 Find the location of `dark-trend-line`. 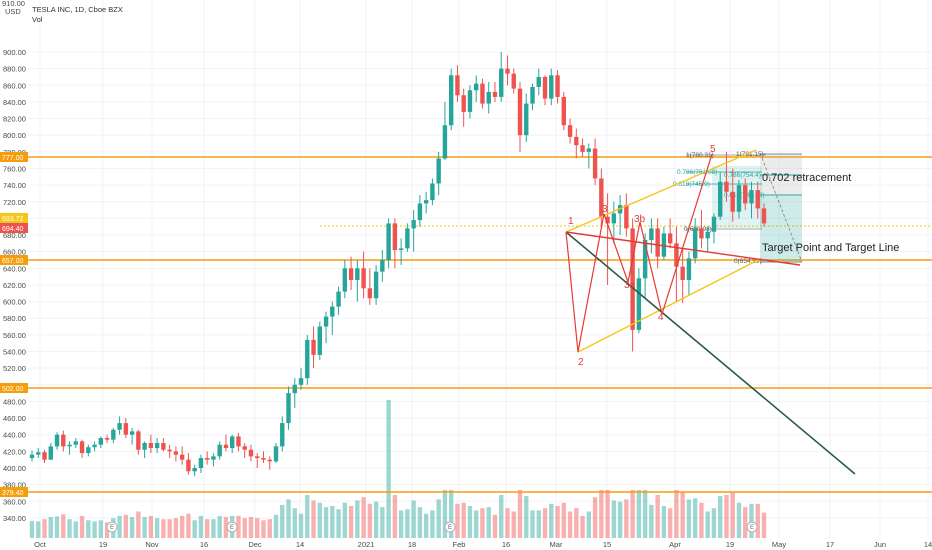

dark-trend-line is located at coordinates (710, 353).